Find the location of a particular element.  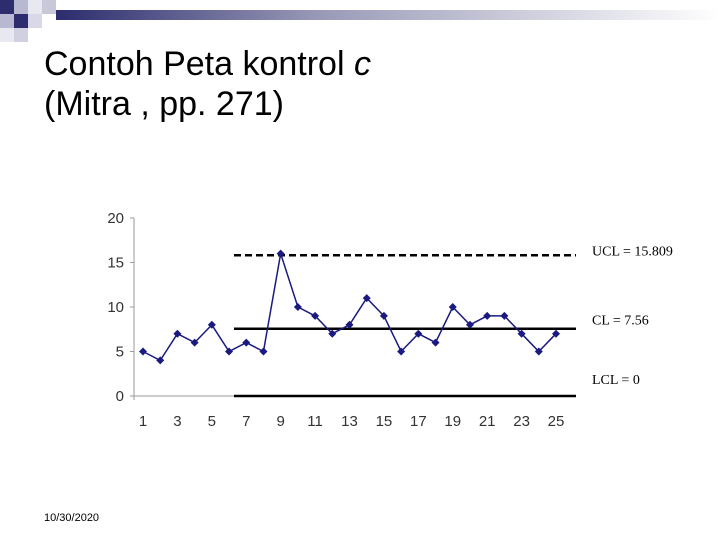

x-tick-label: 5 is located at coordinates (212, 421).